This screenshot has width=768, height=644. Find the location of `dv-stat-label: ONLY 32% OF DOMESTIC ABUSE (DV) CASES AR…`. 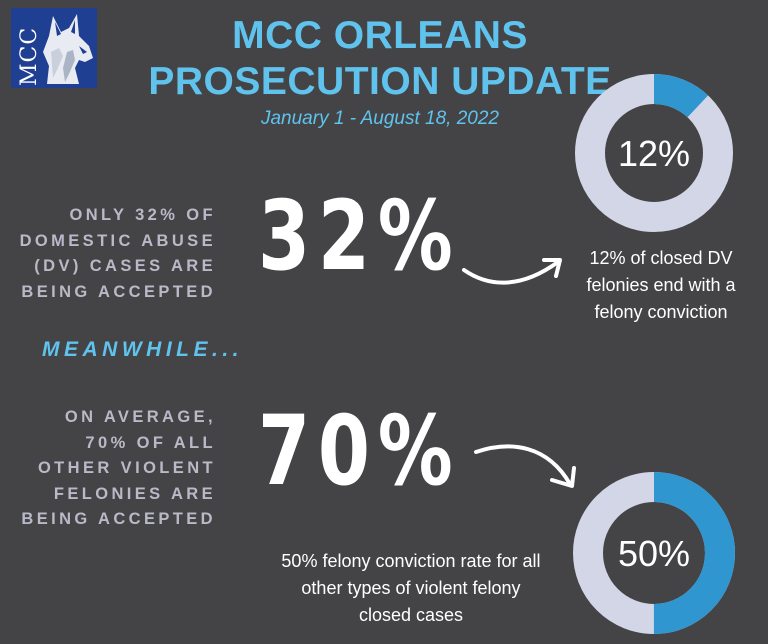

dv-stat-label: ONLY 32% OF DOMESTIC ABUSE (DV) CASES AR… is located at coordinates (118, 254).